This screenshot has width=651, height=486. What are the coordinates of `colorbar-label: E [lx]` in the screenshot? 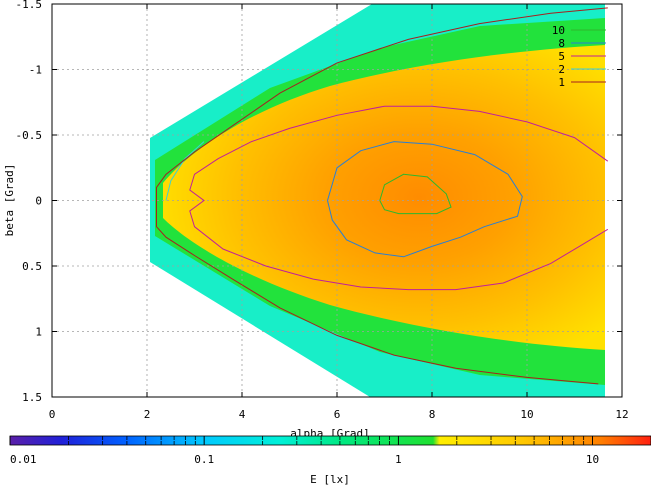 It's located at (330, 479).